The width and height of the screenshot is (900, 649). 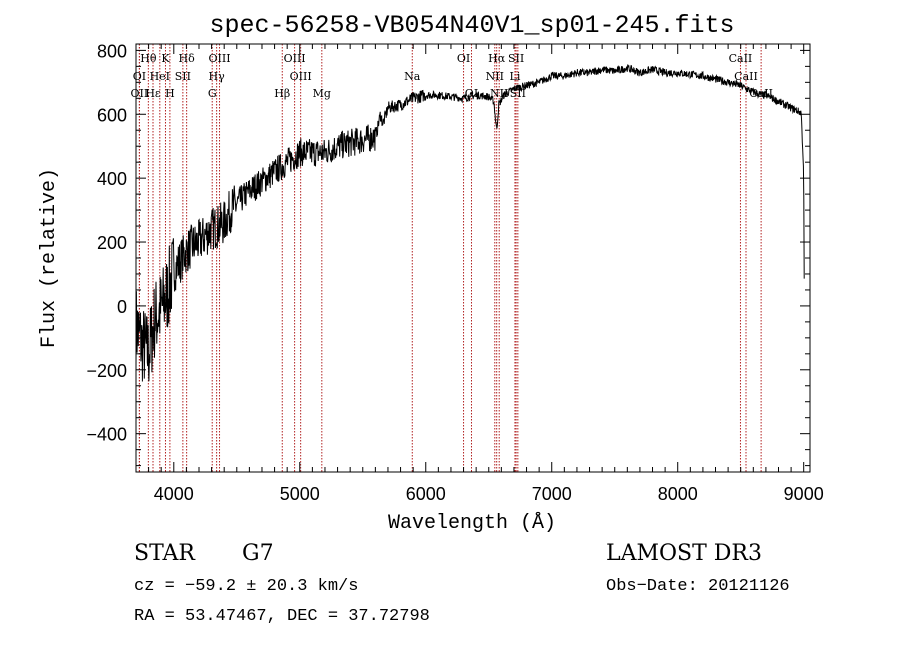 What do you see at coordinates (322, 93) in the screenshot?
I see `line-label: Mg` at bounding box center [322, 93].